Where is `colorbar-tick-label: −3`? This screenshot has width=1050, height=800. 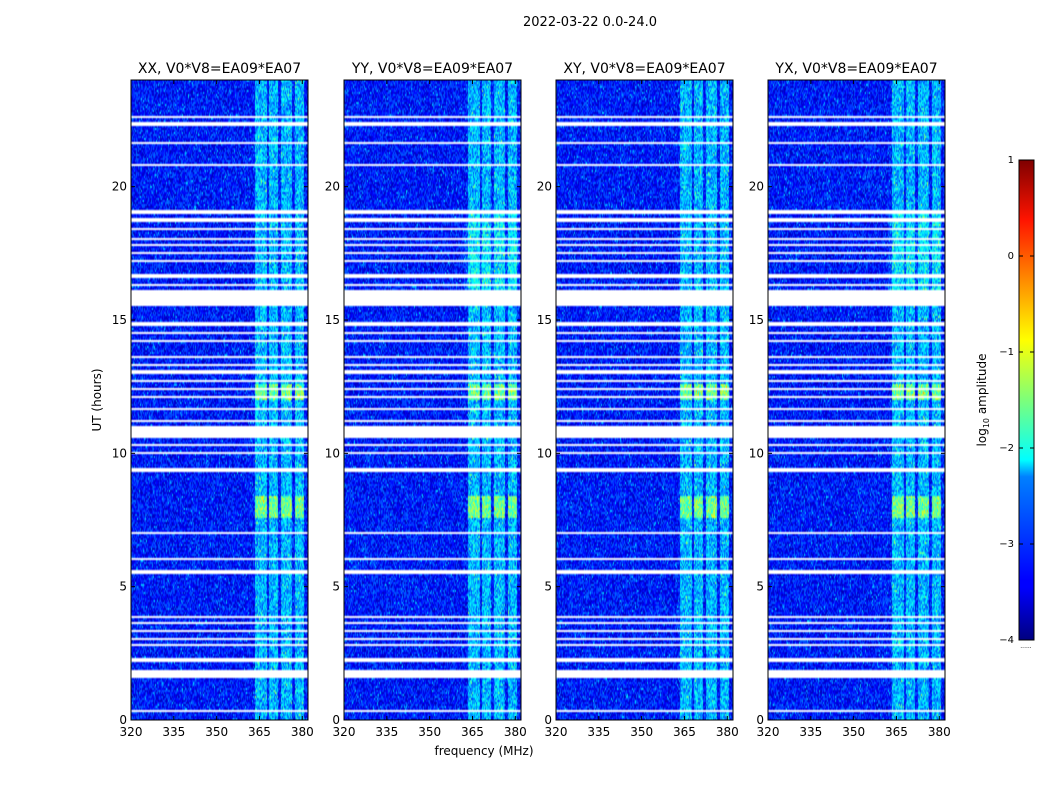 colorbar-tick-label: −3 is located at coordinates (1006, 544).